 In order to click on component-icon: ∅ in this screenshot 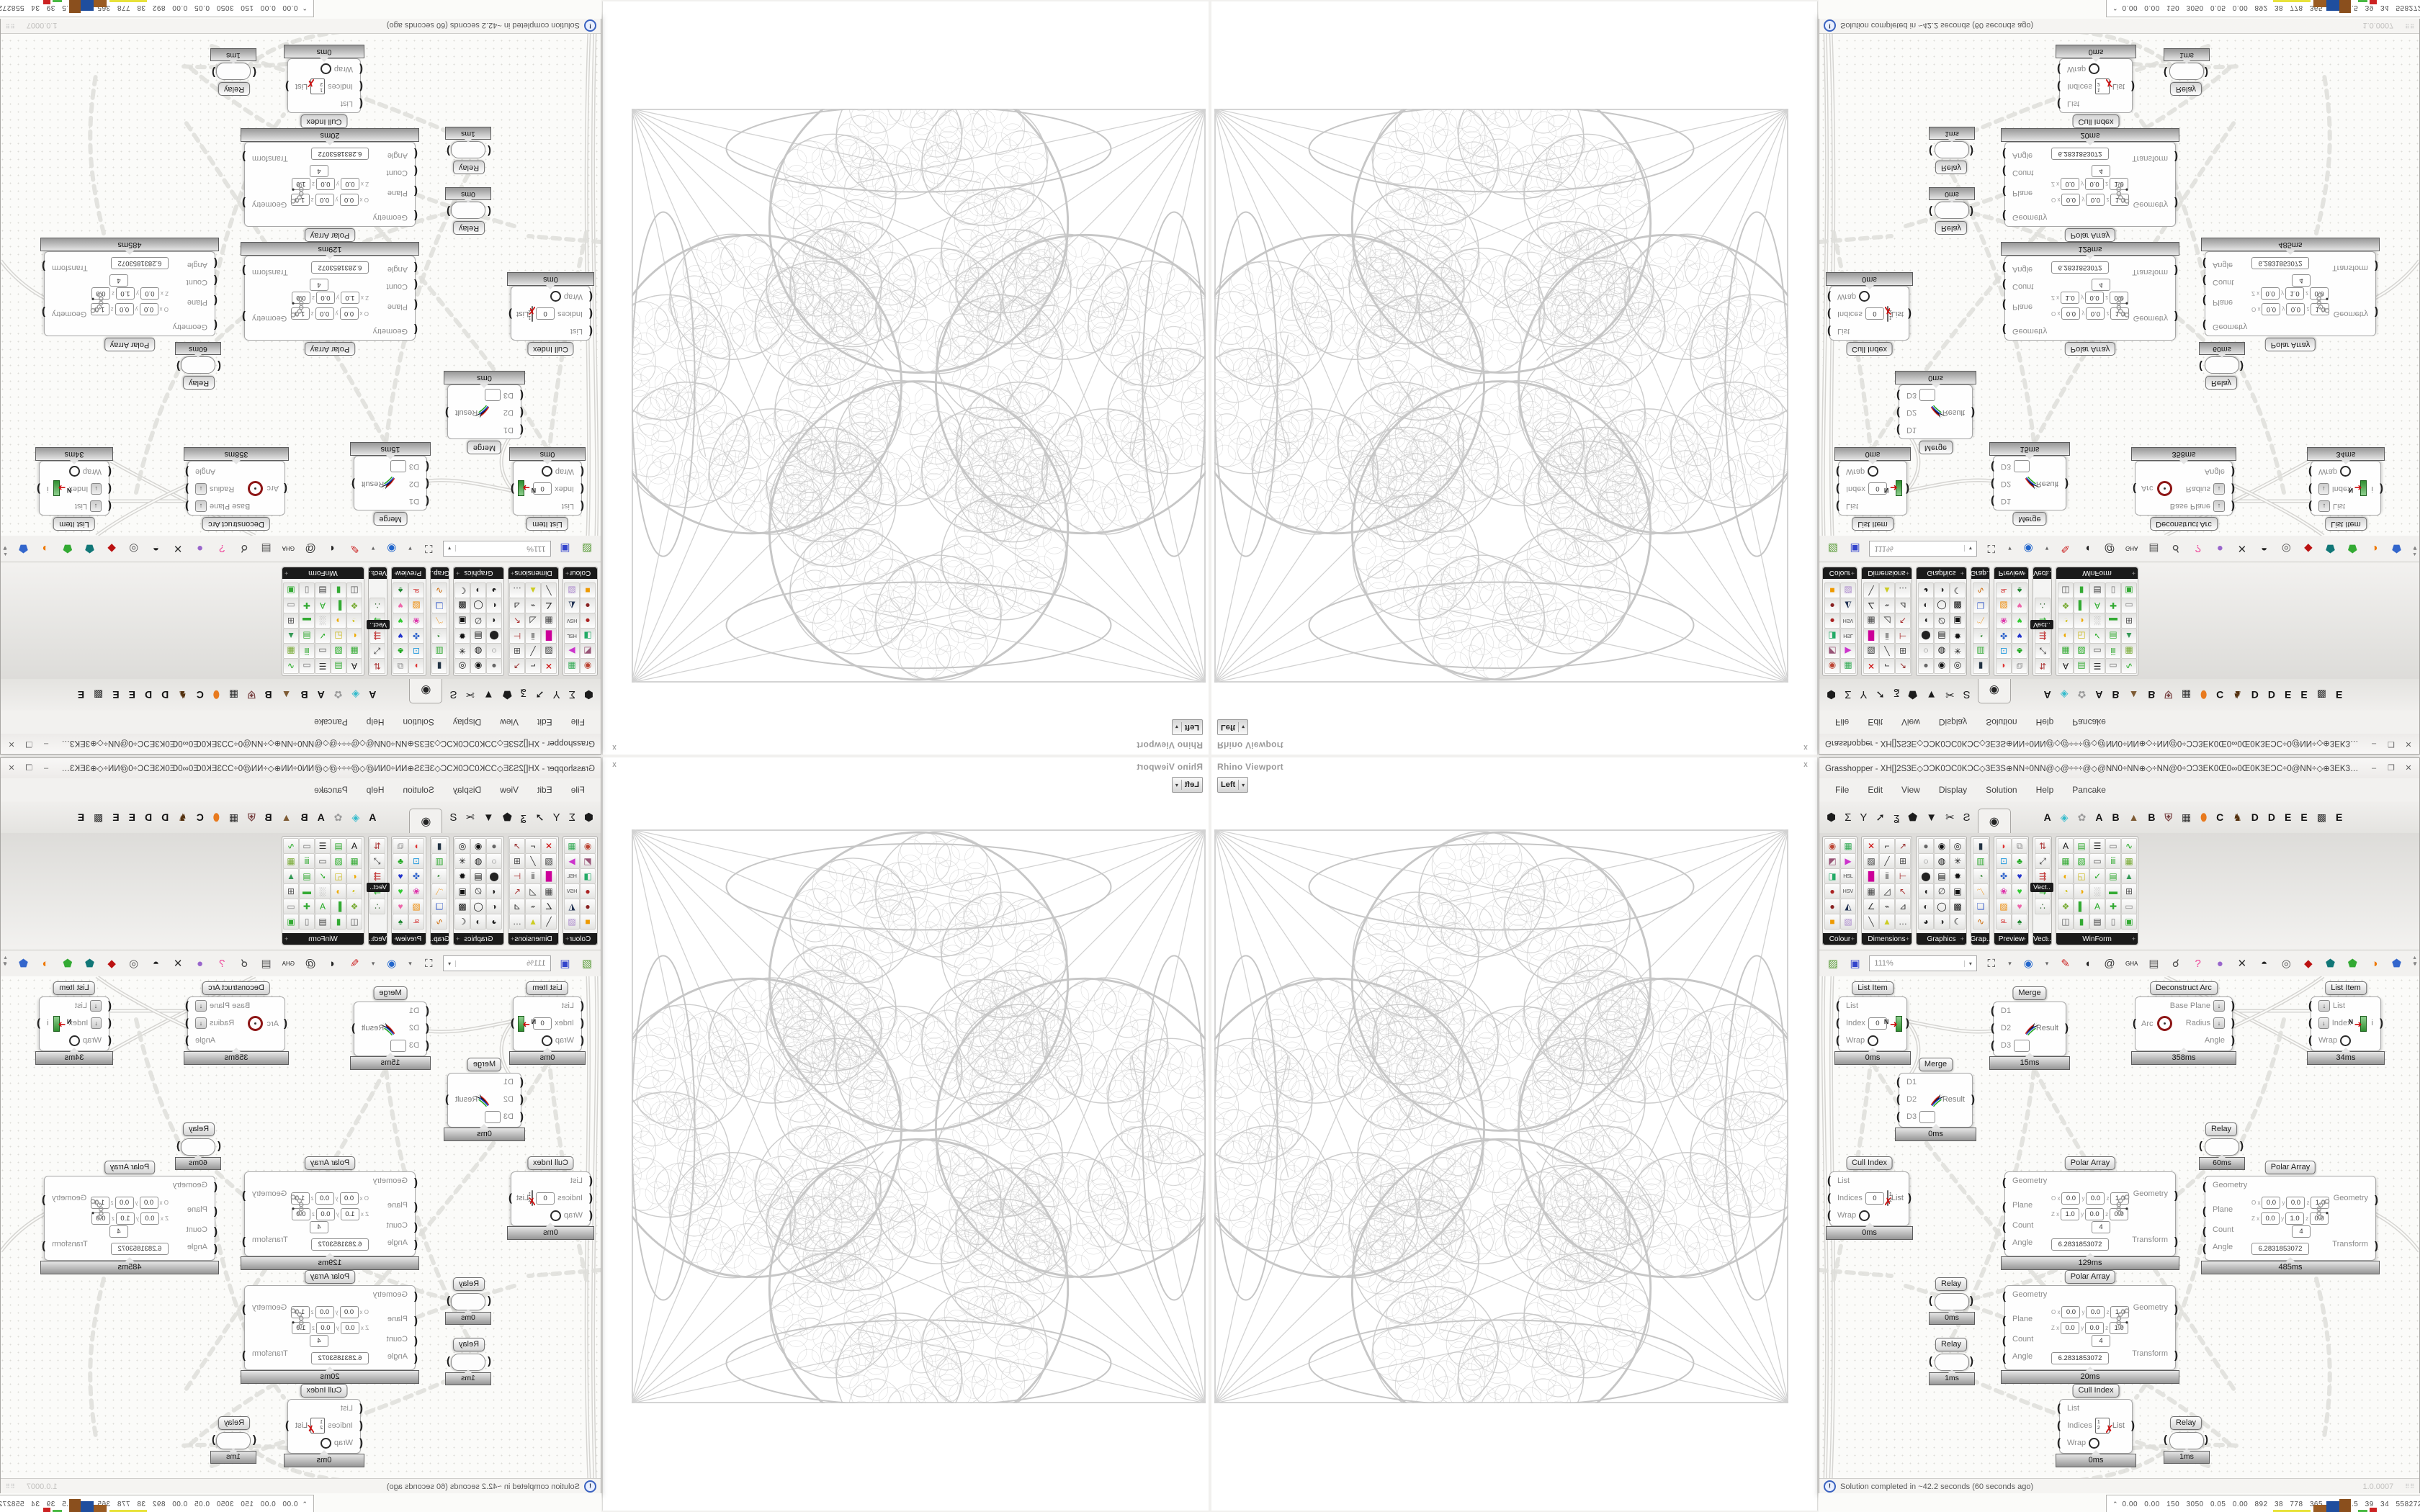, I will do `click(1942, 891)`.